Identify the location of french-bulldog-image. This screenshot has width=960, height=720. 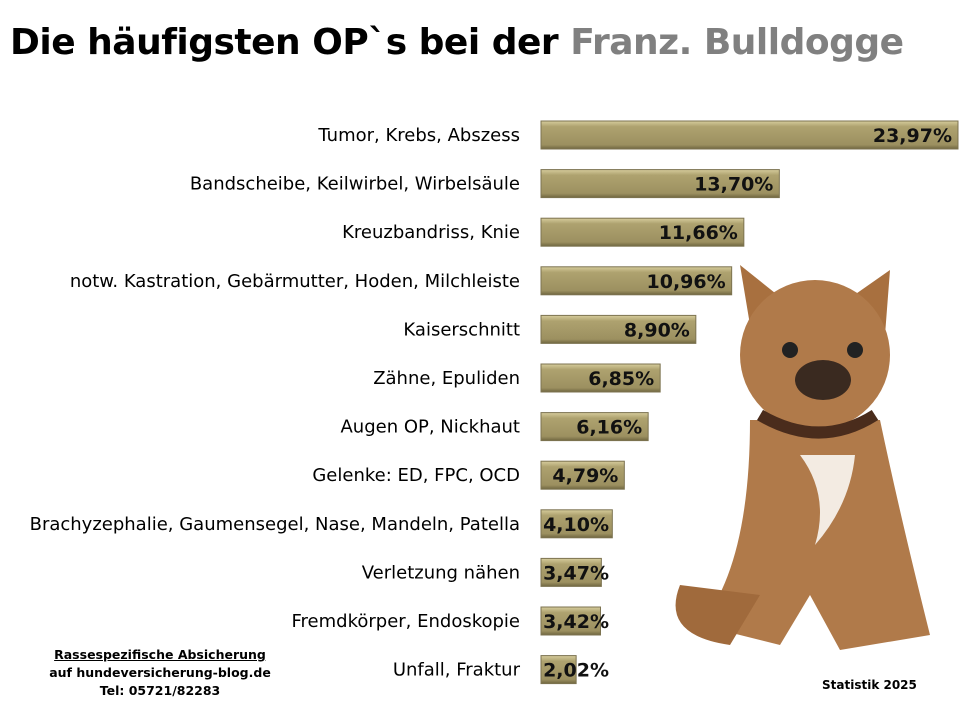
(802, 457).